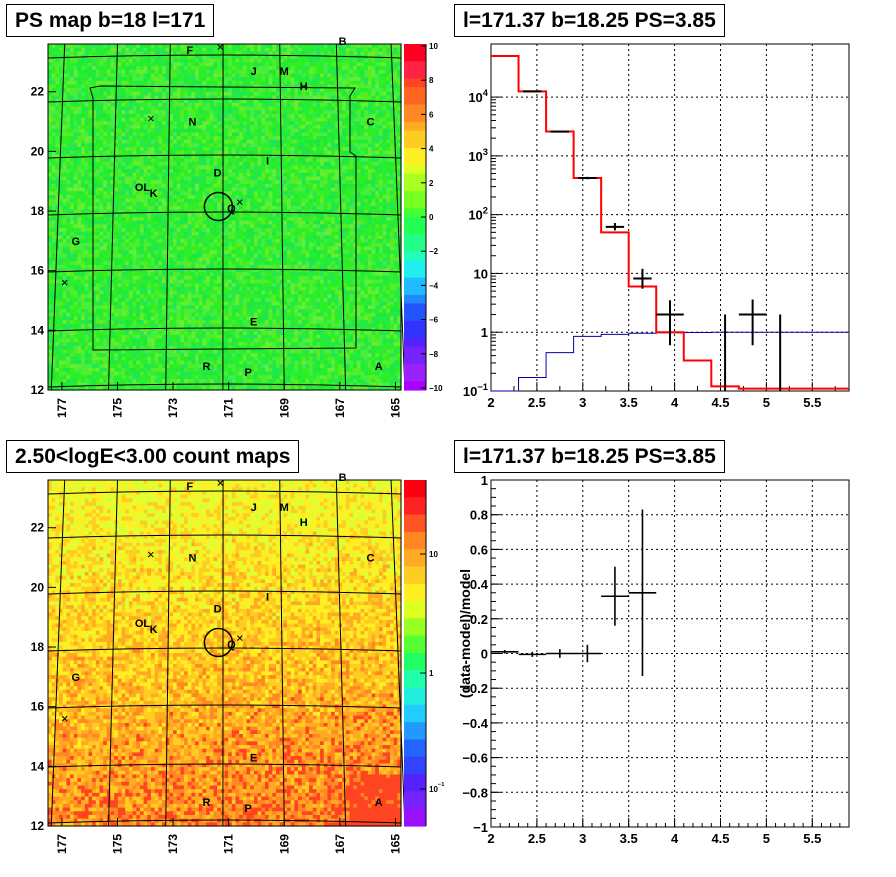  What do you see at coordinates (589, 20) in the screenshot?
I see `spectrum-title: l=171.37 b=18.25 PS=3.85` at bounding box center [589, 20].